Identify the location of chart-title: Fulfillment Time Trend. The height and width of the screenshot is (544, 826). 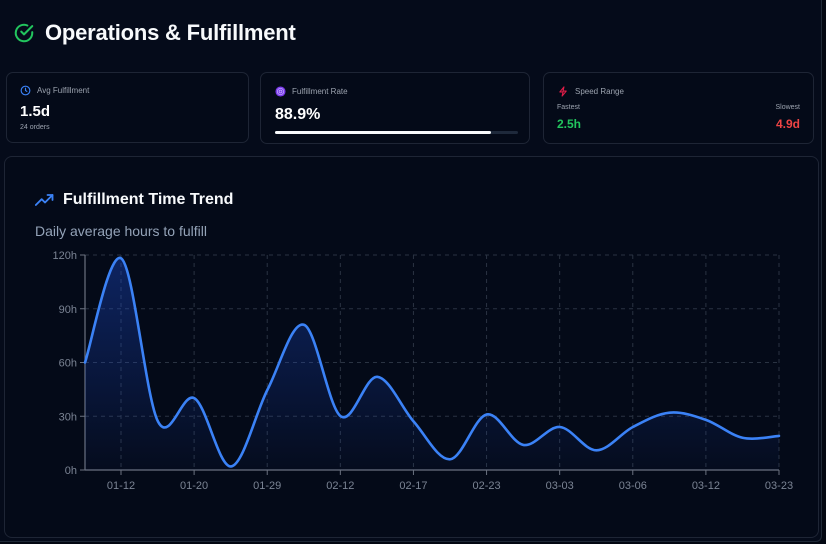
(148, 199).